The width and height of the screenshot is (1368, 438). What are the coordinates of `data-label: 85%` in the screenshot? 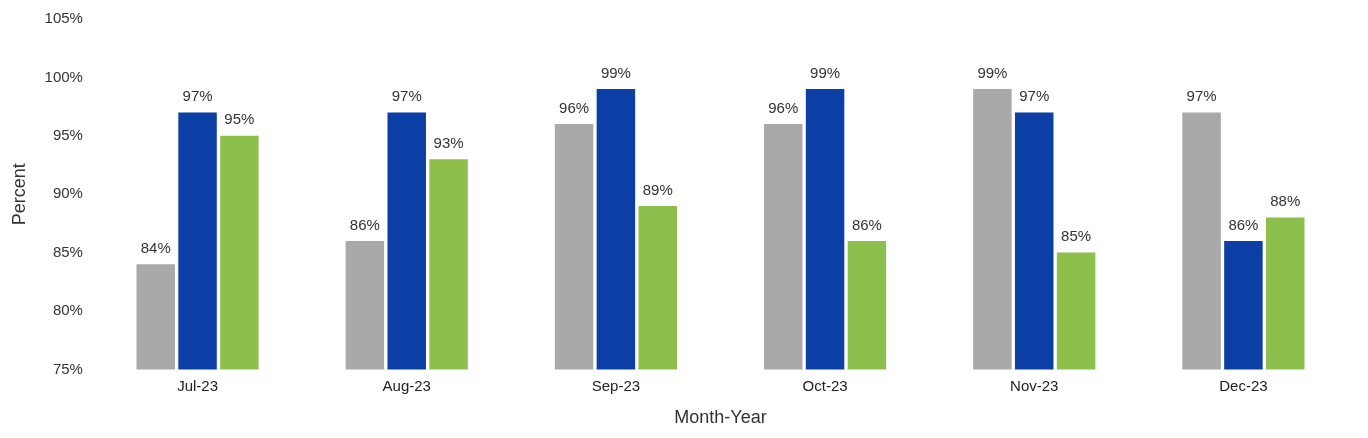 It's located at (1076, 236).